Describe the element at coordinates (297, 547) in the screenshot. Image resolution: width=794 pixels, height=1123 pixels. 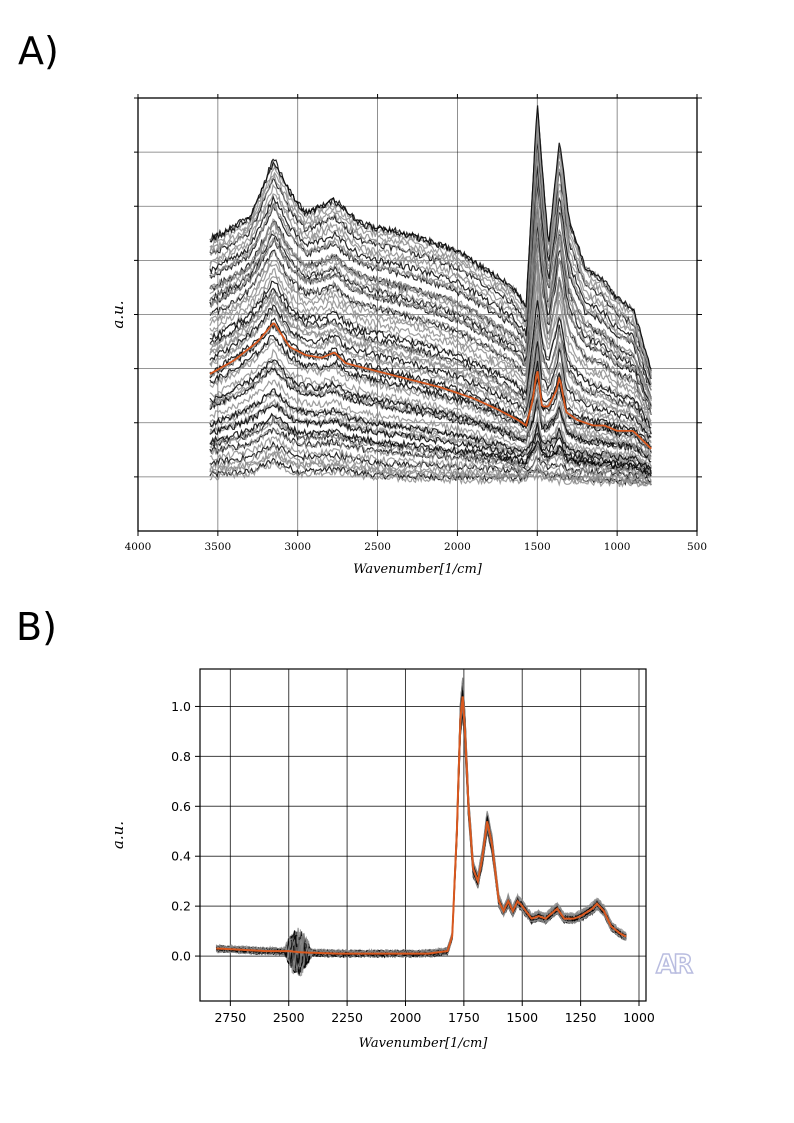
I see `chart-a-x-tick-label: 3000` at that location.